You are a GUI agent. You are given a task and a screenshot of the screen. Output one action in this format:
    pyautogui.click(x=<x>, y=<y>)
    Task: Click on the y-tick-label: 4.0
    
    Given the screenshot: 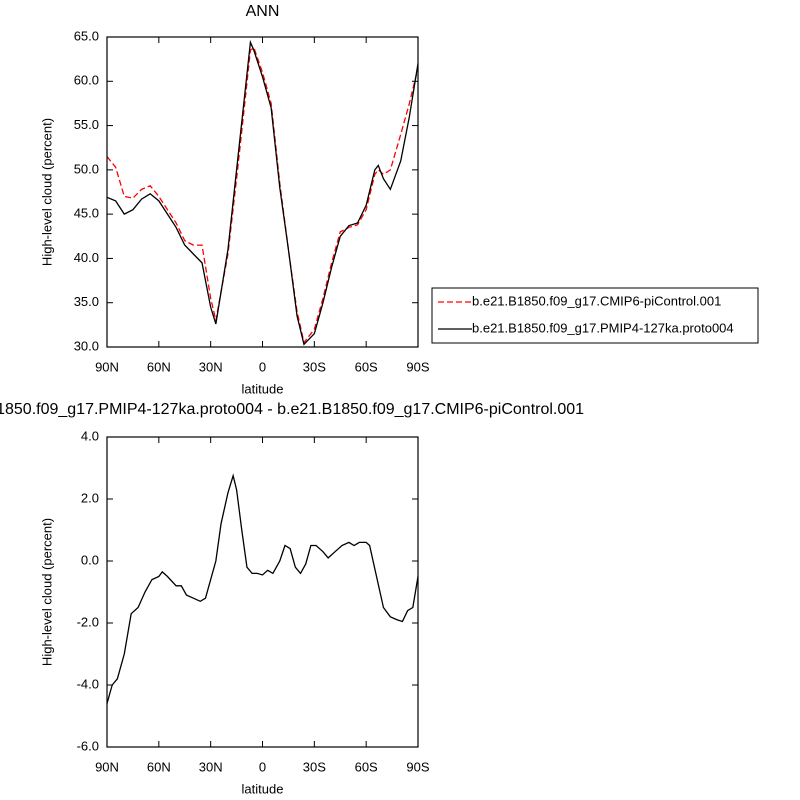 What is the action you would take?
    pyautogui.click(x=90, y=435)
    